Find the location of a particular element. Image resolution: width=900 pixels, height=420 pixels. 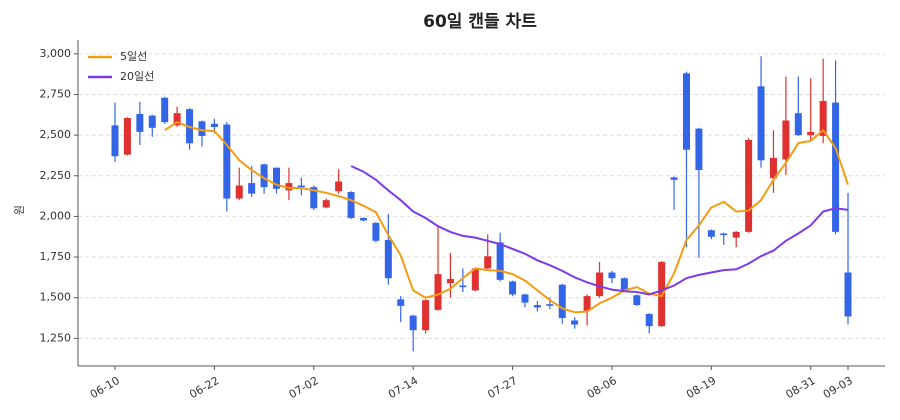

chart-title: 60일 캔들 차트 is located at coordinates (480, 22).